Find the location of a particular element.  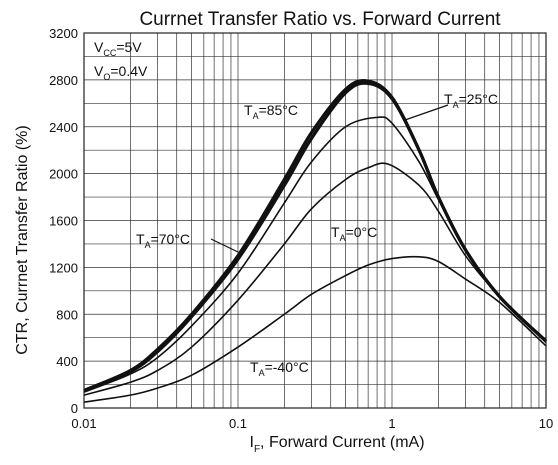

x-tick-label: 0.01 is located at coordinates (83, 423).